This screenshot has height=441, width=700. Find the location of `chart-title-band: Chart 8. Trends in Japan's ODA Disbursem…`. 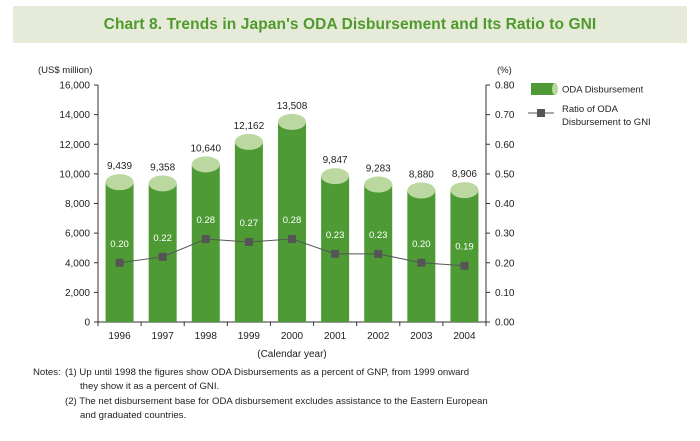

chart-title-band: Chart 8. Trends in Japan's ODA Disbursem… is located at coordinates (350, 24).